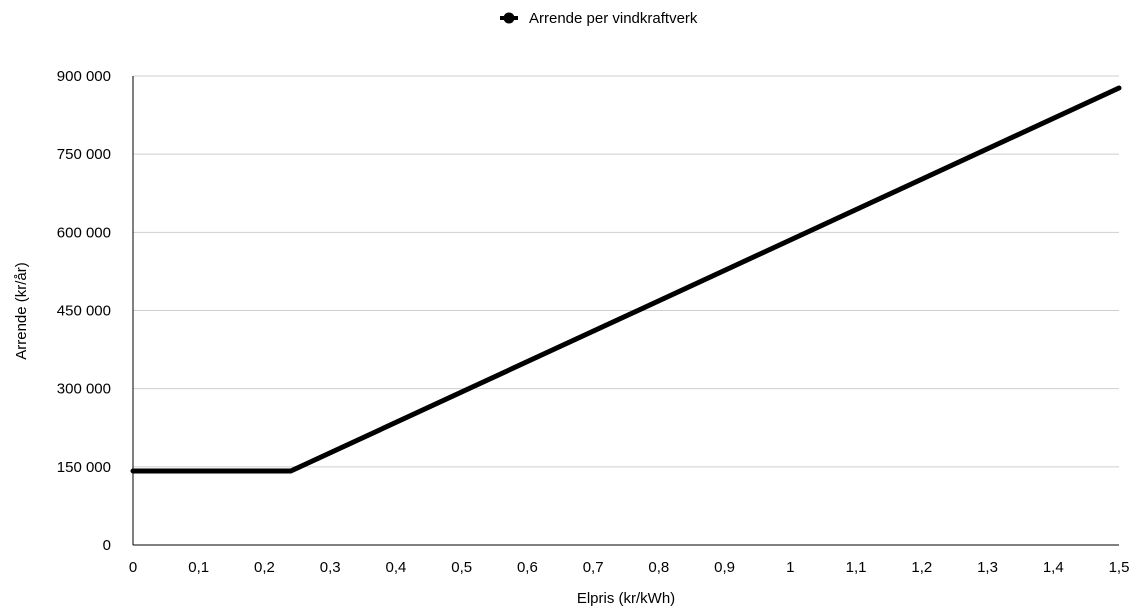 The image size is (1133, 609). I want to click on x-tick-label: 0,2, so click(264, 567).